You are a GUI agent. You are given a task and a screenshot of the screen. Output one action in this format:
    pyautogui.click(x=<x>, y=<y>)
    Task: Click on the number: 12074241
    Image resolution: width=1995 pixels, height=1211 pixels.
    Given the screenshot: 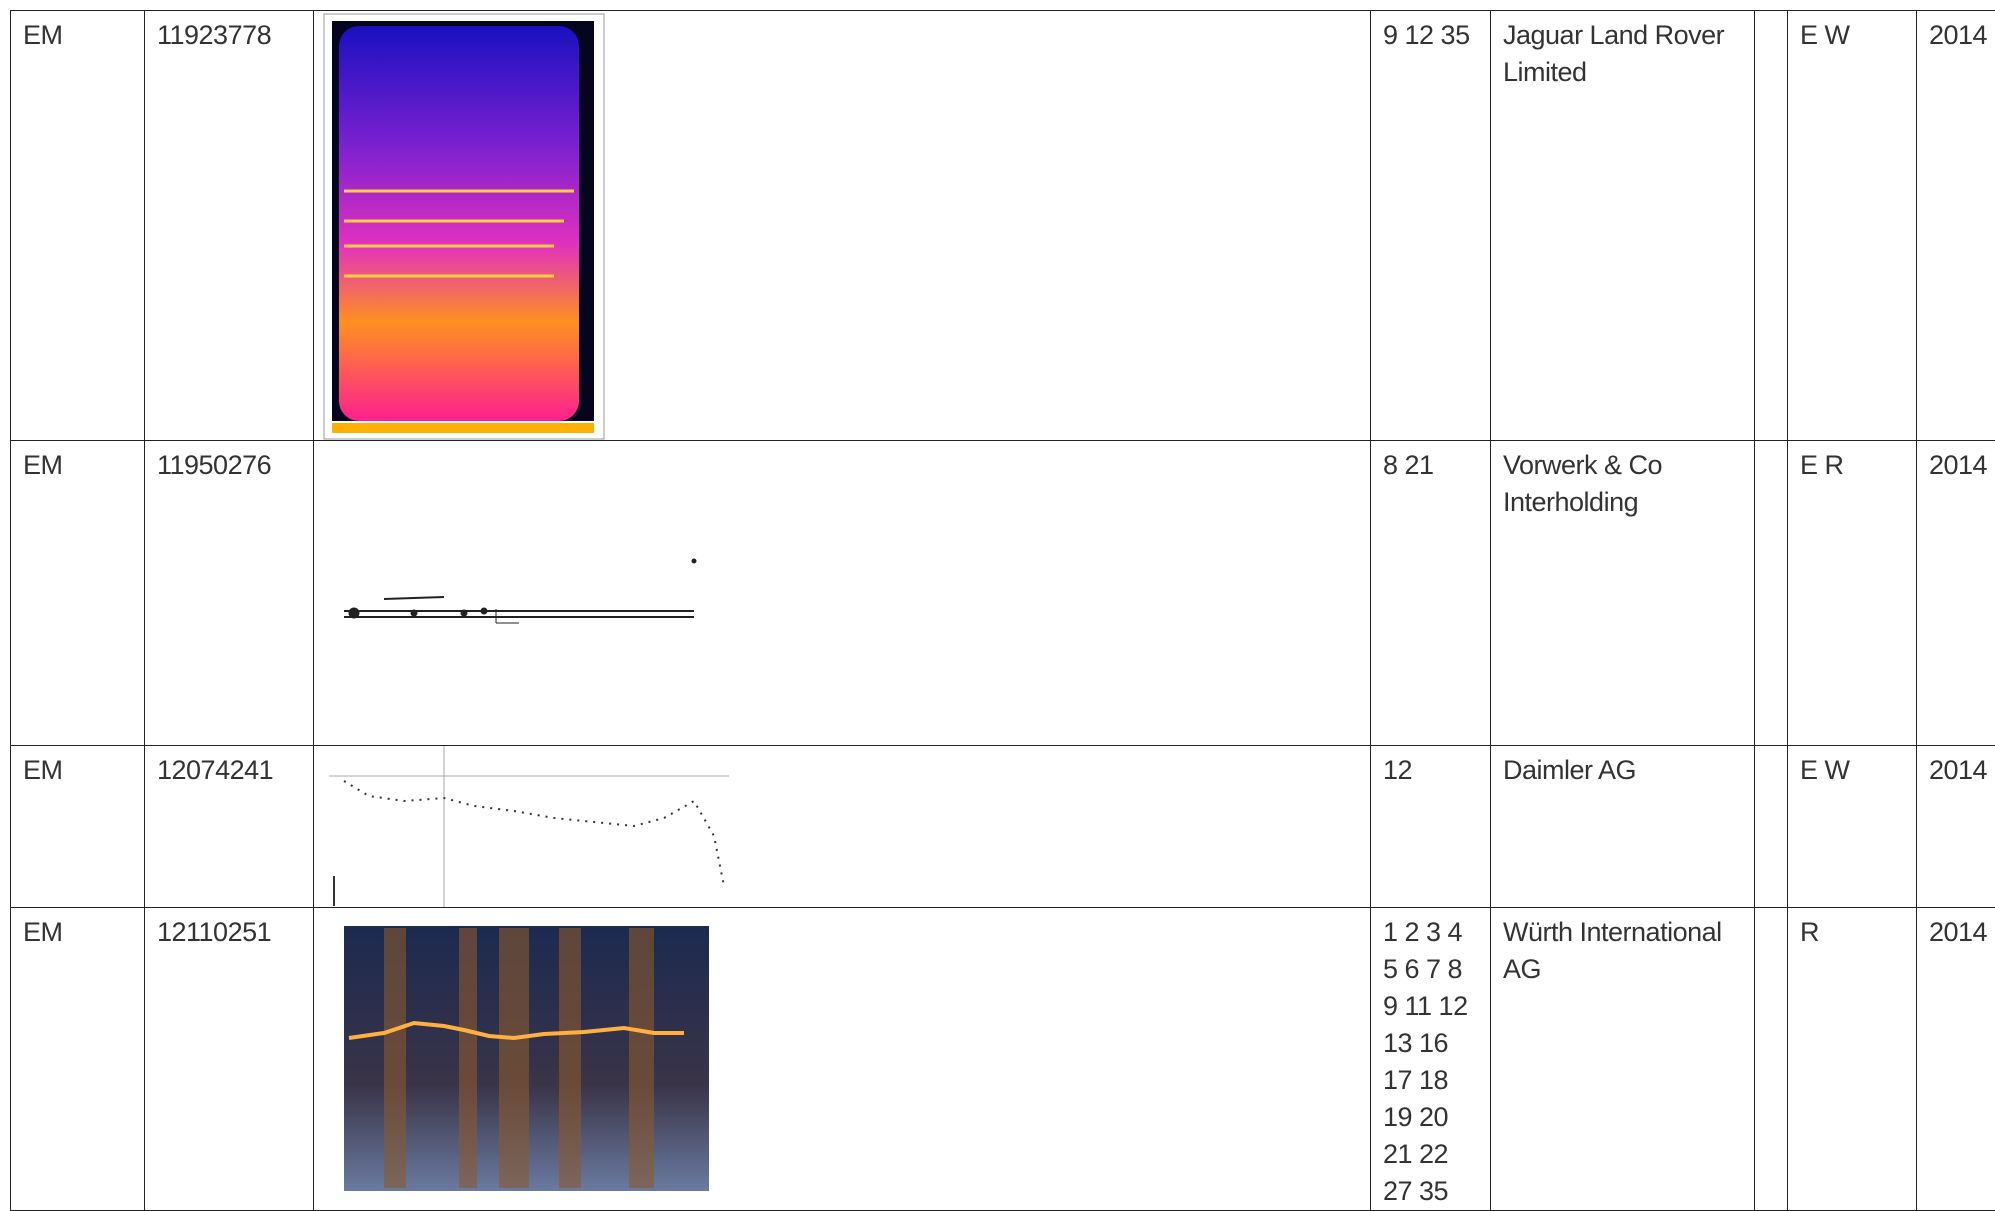 What is the action you would take?
    pyautogui.click(x=229, y=827)
    